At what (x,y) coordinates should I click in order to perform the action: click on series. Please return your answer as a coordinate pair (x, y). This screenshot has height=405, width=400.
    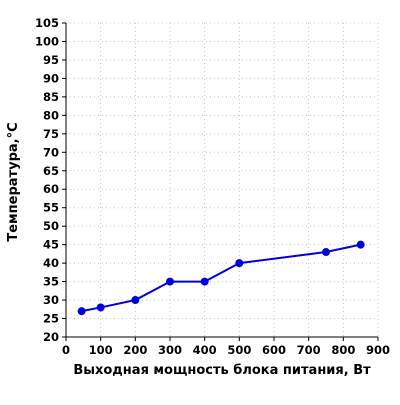
    Looking at the image, I should click on (221, 278).